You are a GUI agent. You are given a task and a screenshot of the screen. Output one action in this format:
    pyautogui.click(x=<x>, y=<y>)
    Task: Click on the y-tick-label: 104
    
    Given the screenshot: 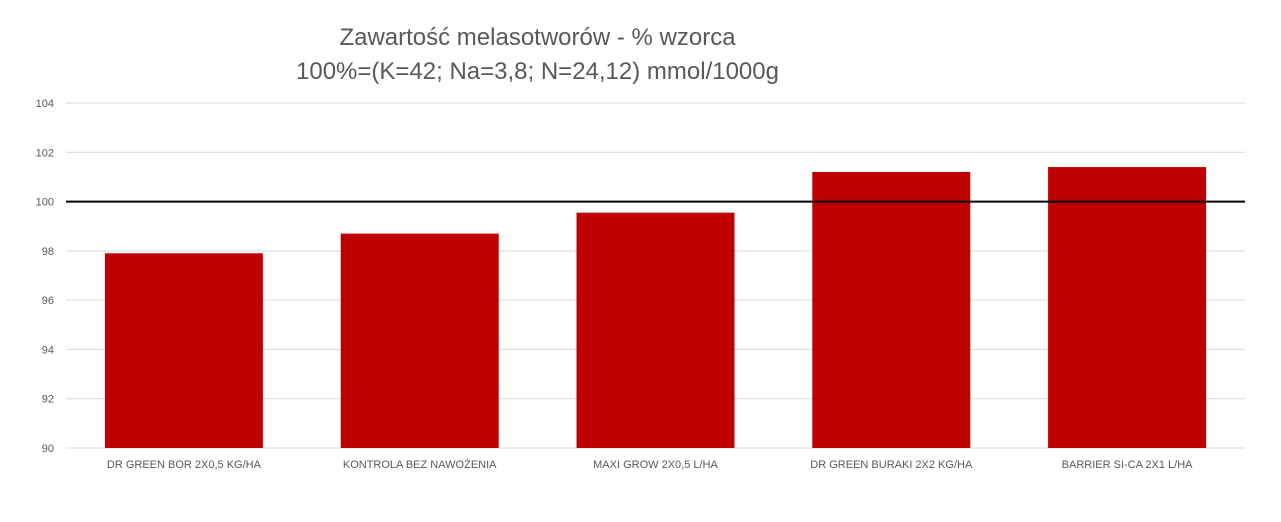 What is the action you would take?
    pyautogui.click(x=45, y=104)
    